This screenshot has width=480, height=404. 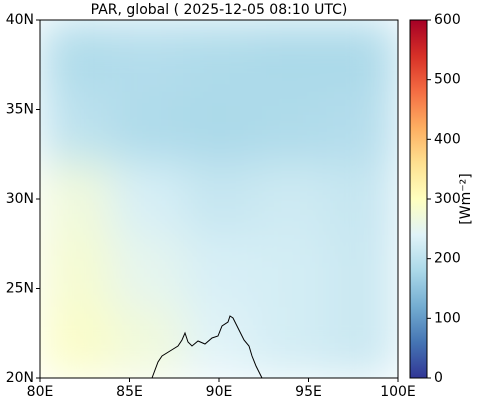 I want to click on y-tick-label: 35N, so click(x=20, y=110).